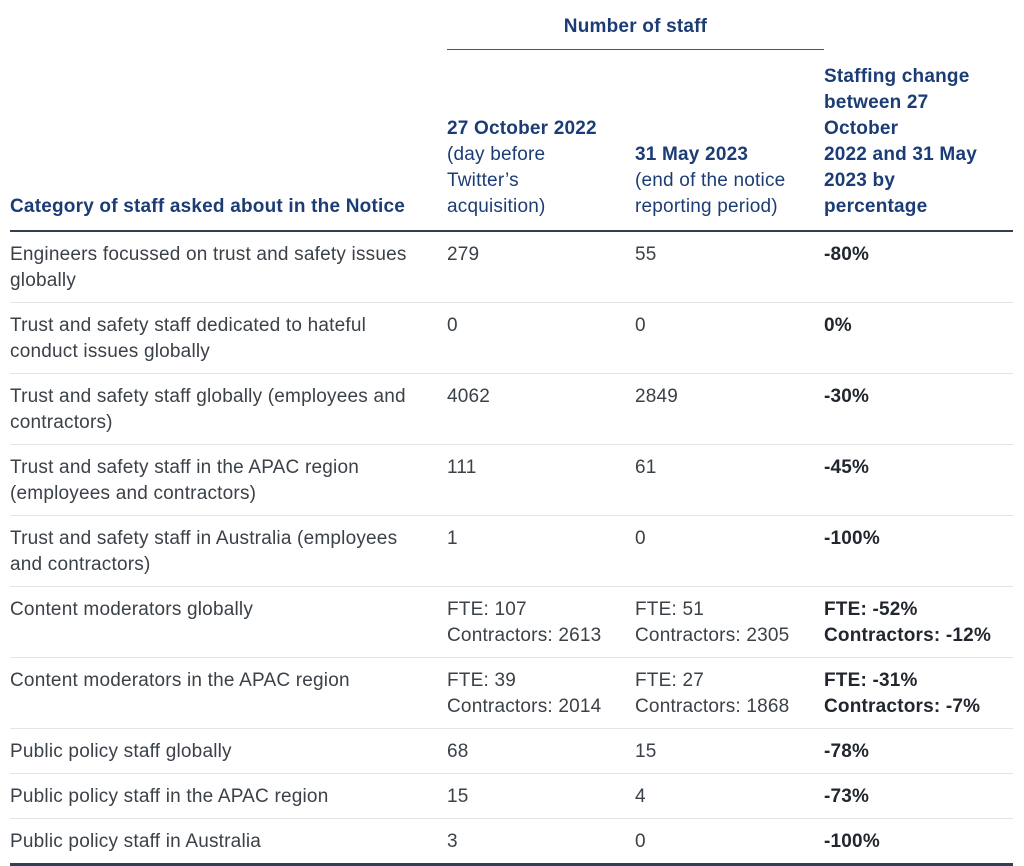  Describe the element at coordinates (541, 409) in the screenshot. I see `oct-2022-cell: 4062` at that location.